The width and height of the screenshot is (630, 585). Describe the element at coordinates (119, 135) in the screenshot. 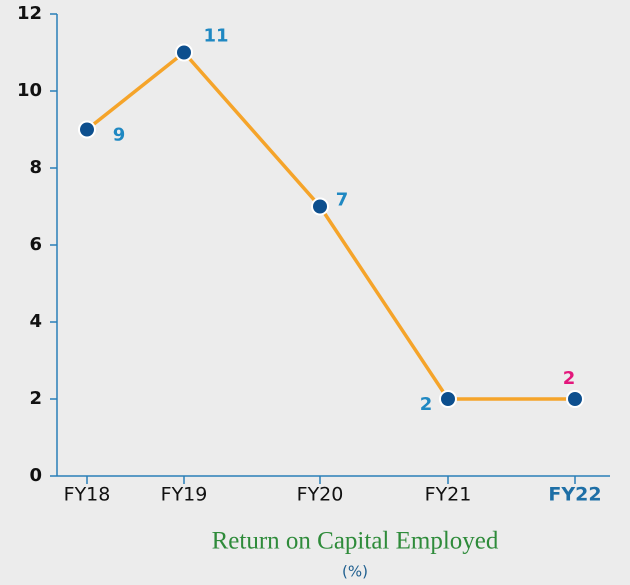

I see `value-label: 9` at that location.